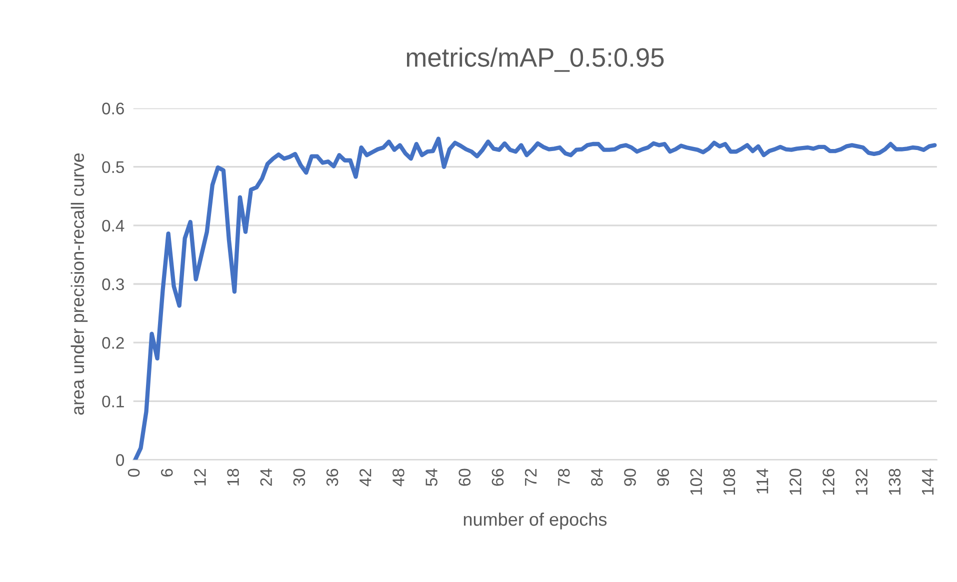  What do you see at coordinates (663, 477) in the screenshot?
I see `x-tick-label: 96` at bounding box center [663, 477].